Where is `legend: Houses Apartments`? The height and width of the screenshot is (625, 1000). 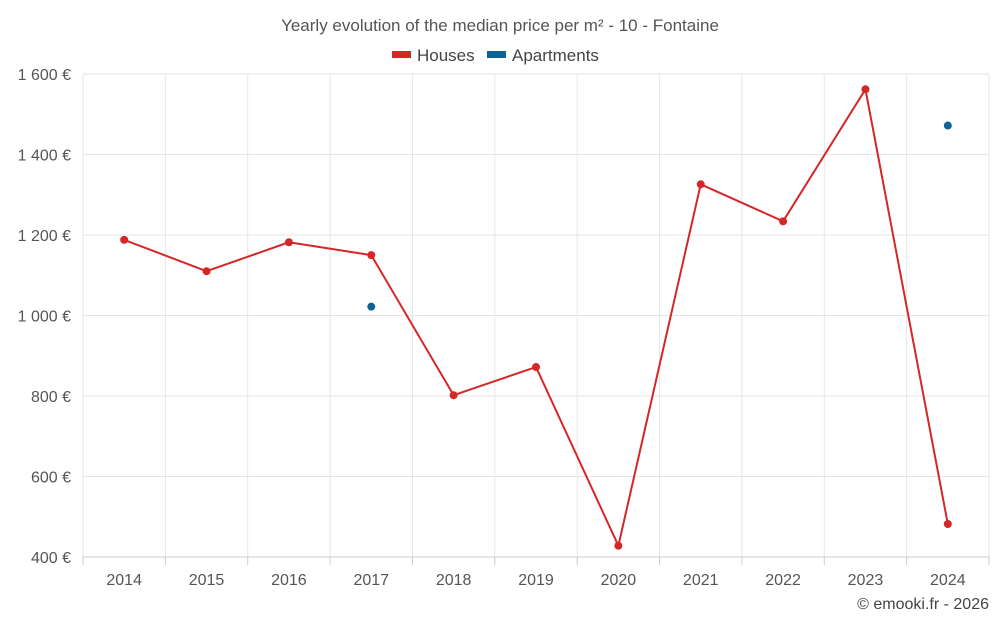 legend: Houses Apartments is located at coordinates (495, 55).